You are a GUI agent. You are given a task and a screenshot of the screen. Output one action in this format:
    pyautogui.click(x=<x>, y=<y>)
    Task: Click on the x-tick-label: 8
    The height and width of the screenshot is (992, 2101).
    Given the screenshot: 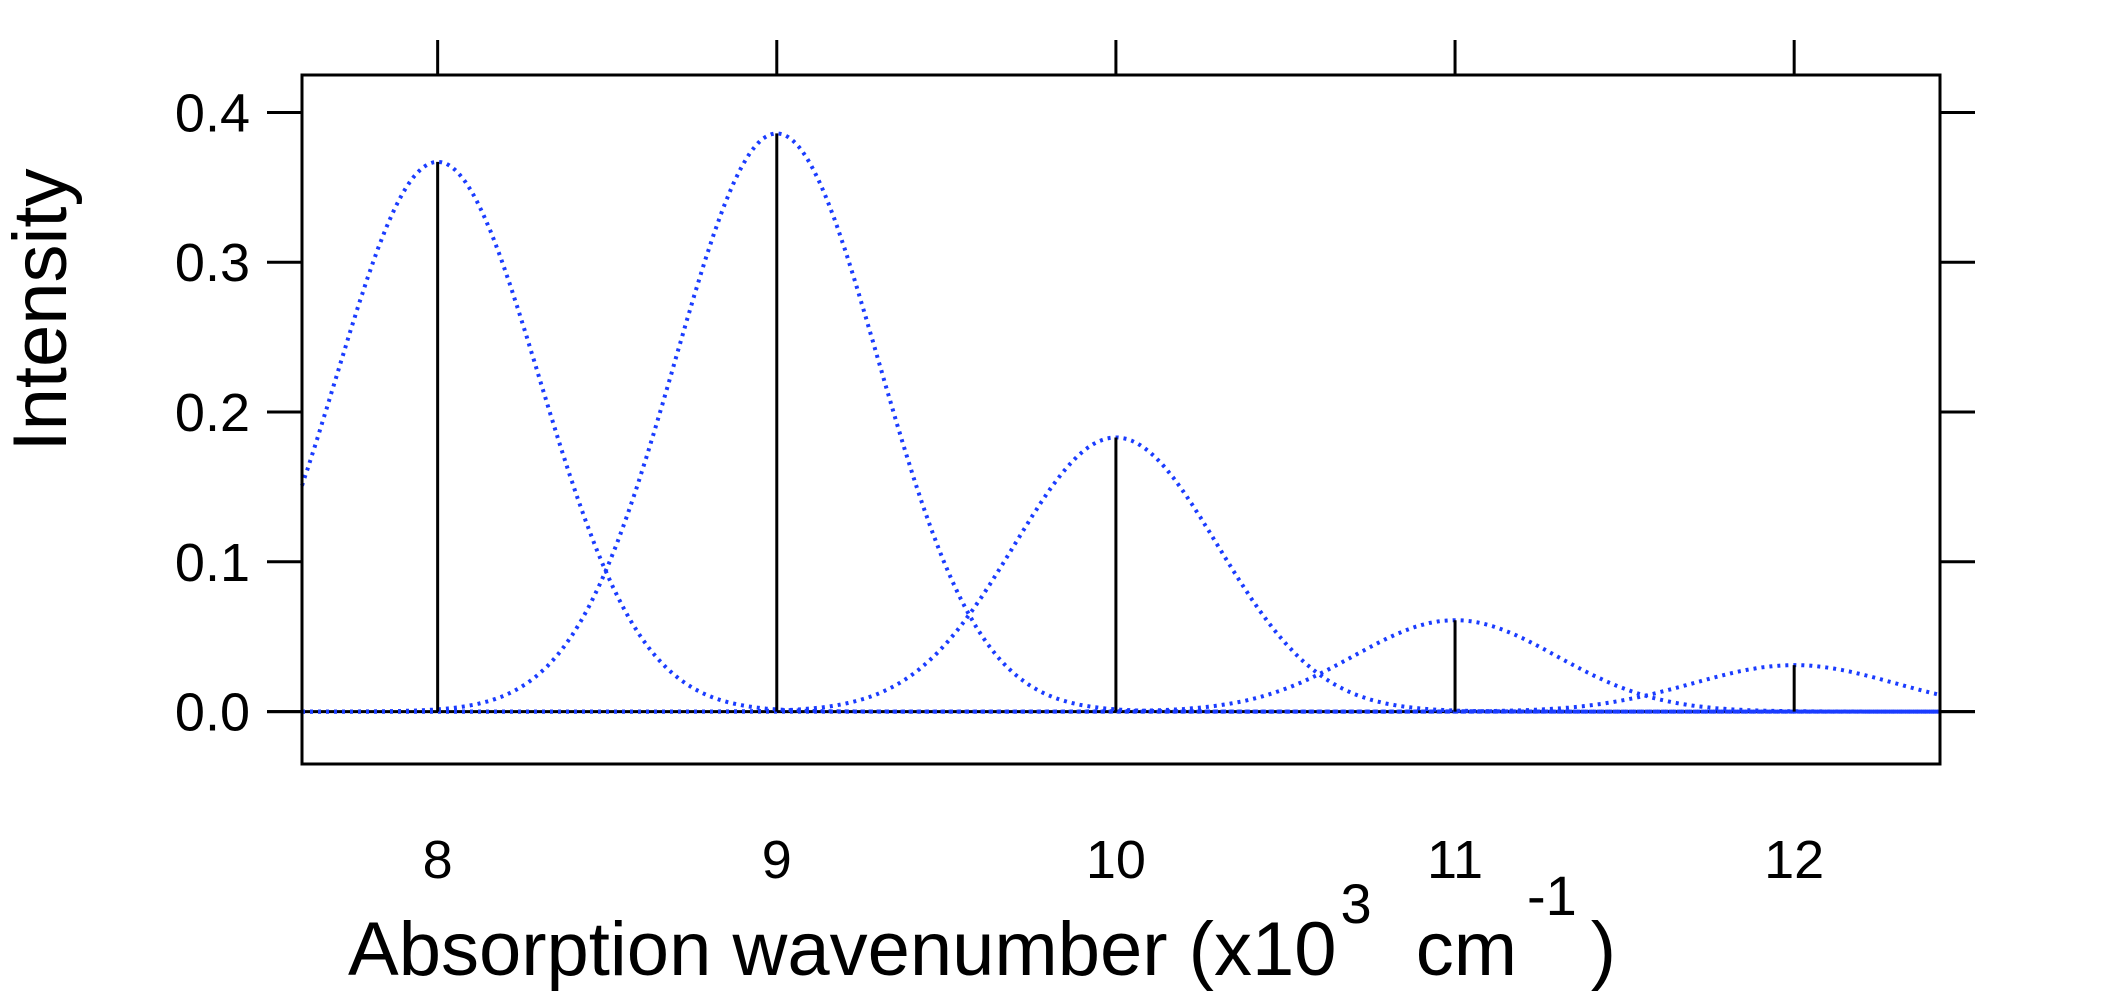 What is the action you would take?
    pyautogui.click(x=438, y=860)
    